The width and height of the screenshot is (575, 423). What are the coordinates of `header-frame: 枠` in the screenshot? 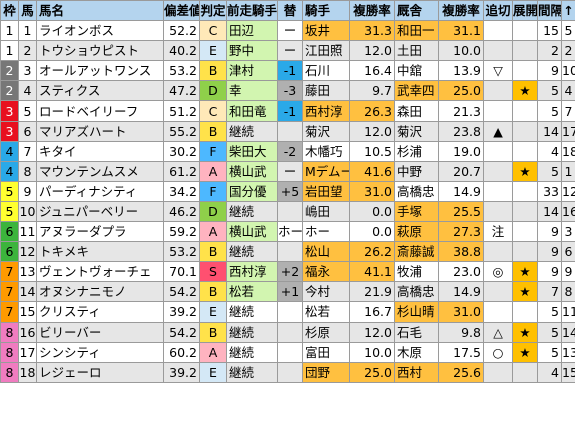 It's located at (9, 11).